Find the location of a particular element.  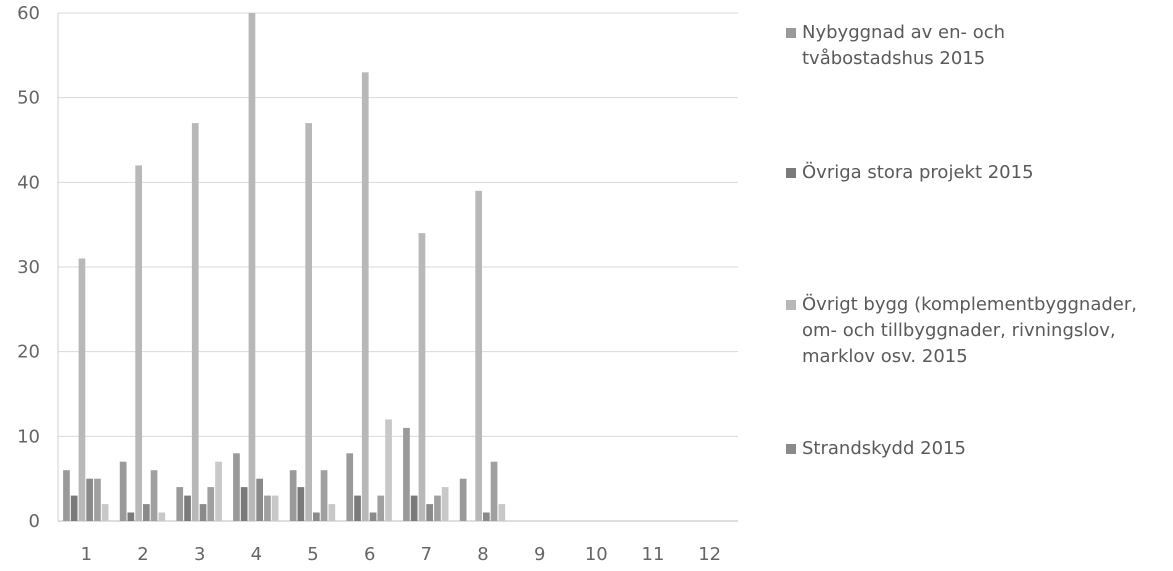

x-tick-label: 4 is located at coordinates (256, 554).